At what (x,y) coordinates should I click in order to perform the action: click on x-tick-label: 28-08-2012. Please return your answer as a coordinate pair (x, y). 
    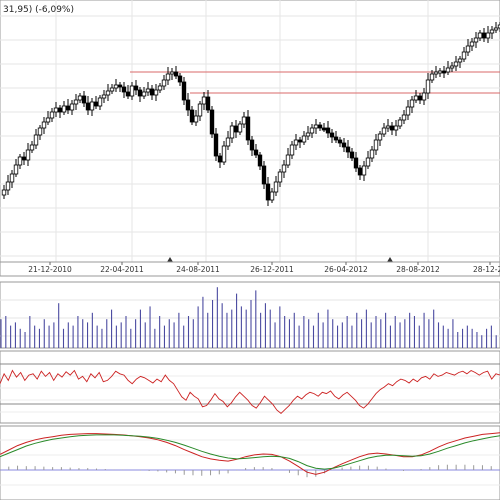
    Looking at the image, I should click on (418, 269).